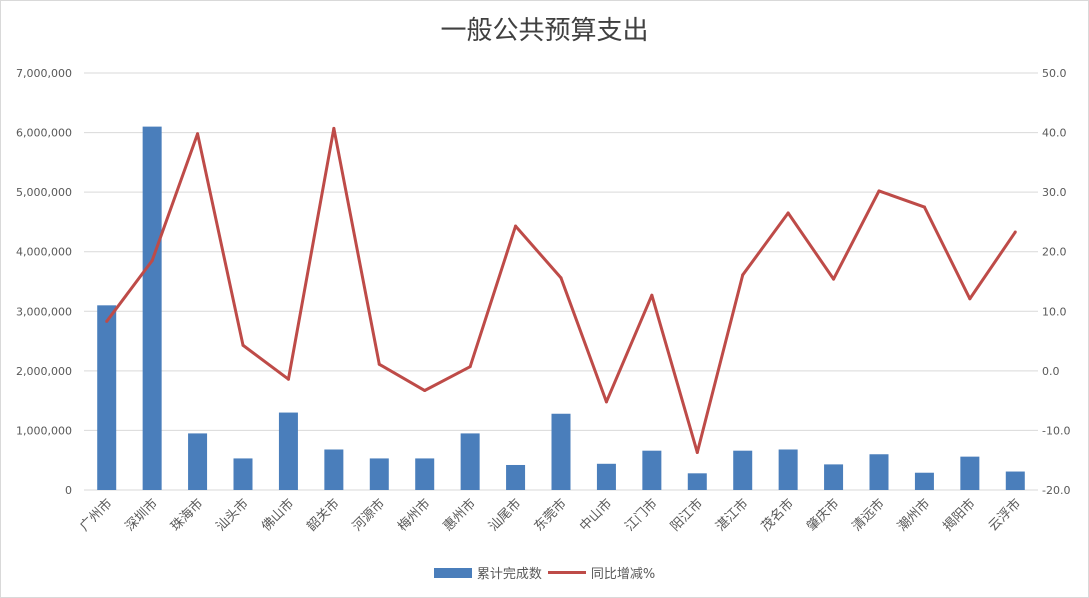 This screenshot has width=1089, height=598. I want to click on legend-item-line: 同比增减%, so click(601, 572).